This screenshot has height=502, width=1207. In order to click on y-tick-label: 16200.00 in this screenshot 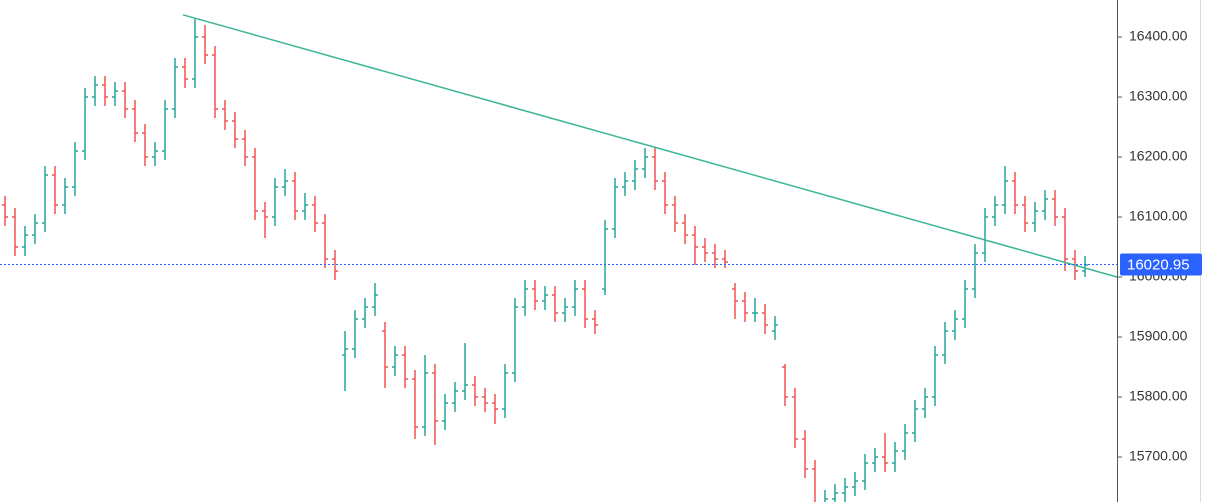, I will do `click(1158, 156)`.